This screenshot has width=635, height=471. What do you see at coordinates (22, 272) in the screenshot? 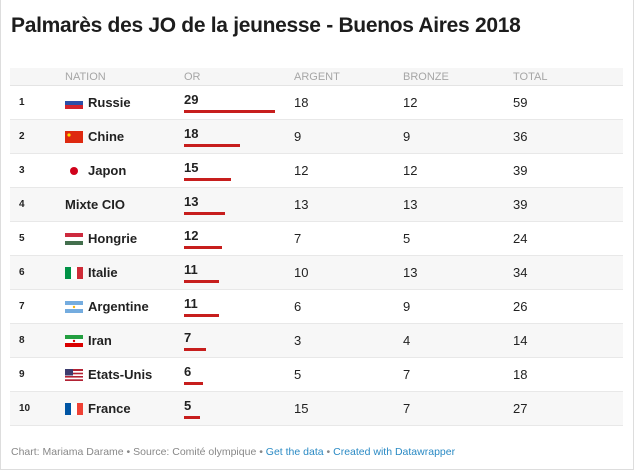
I see `rank-cell: 6` at bounding box center [22, 272].